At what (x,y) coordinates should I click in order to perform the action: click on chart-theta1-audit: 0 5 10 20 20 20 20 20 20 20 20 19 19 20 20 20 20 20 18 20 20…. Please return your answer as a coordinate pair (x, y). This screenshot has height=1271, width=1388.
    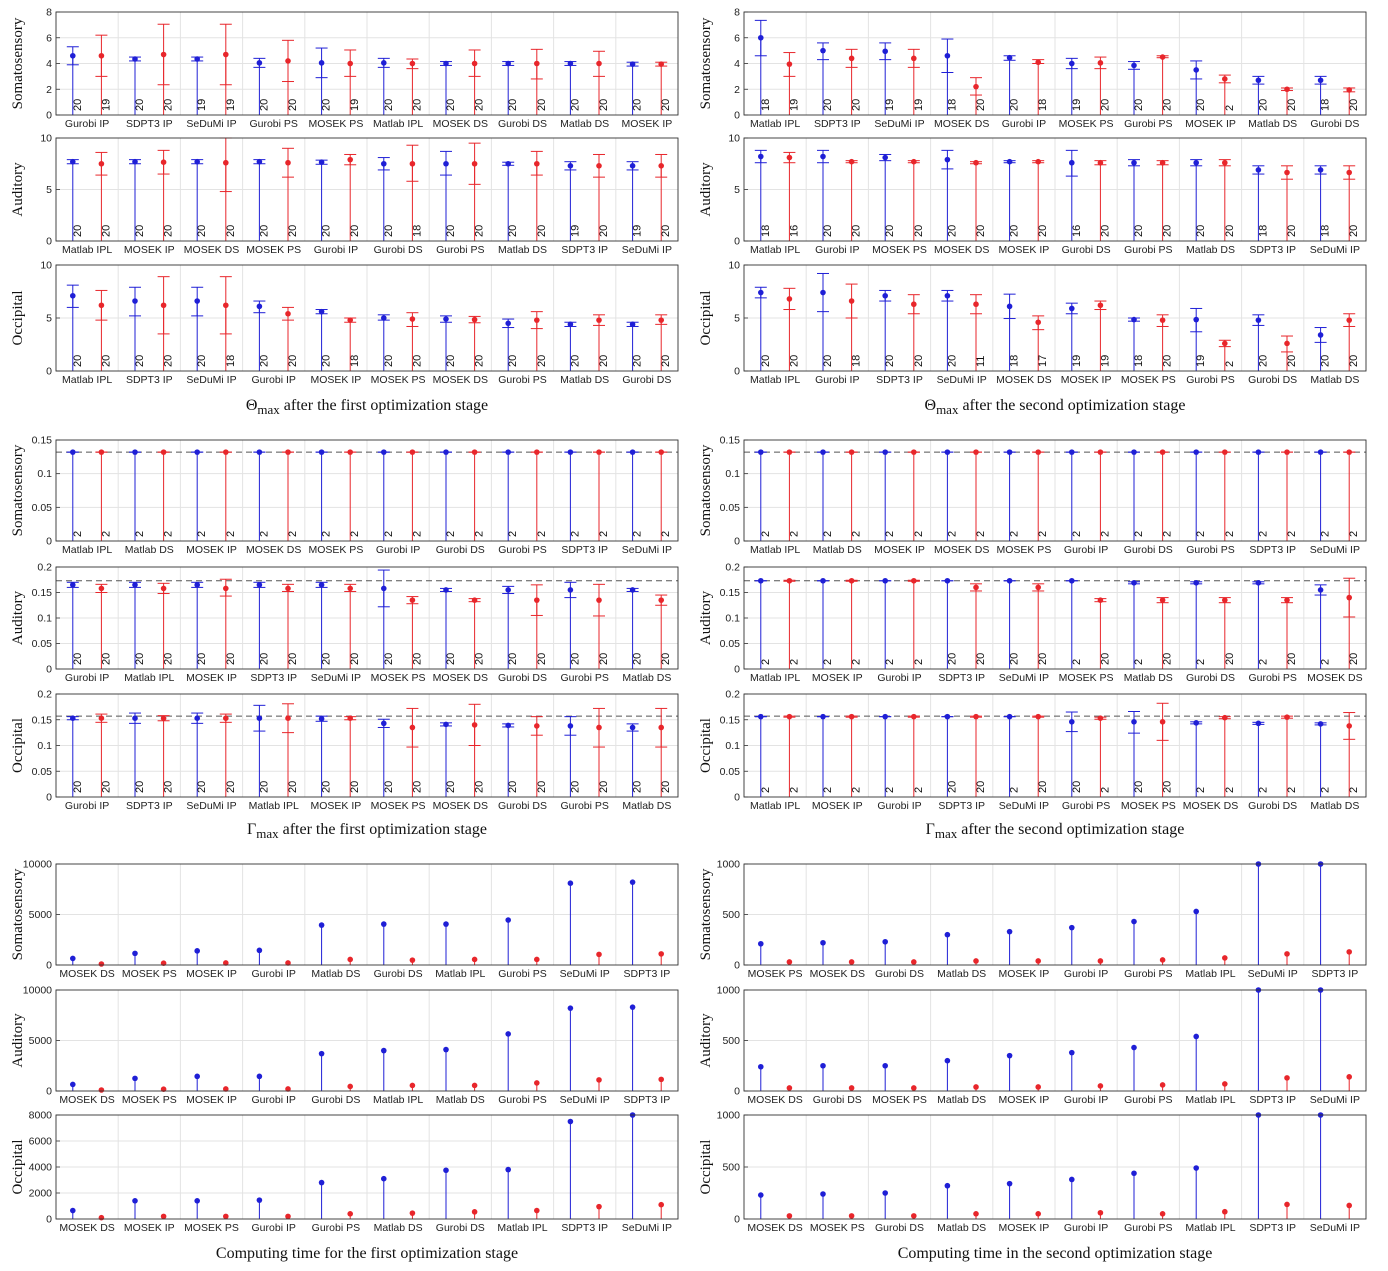
    Looking at the image, I should click on (344, 194).